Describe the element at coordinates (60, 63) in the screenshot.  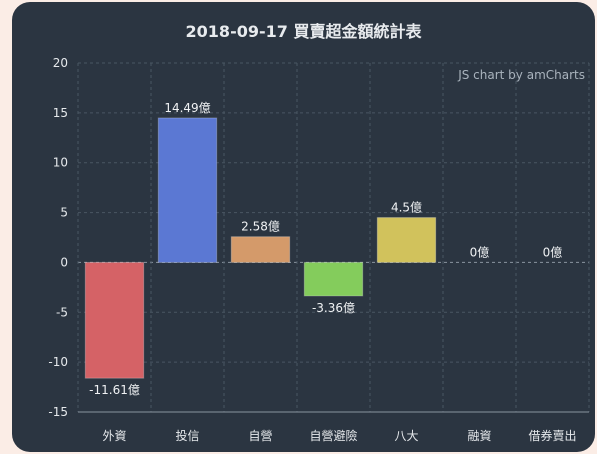
I see `y-tick-label: 20` at that location.